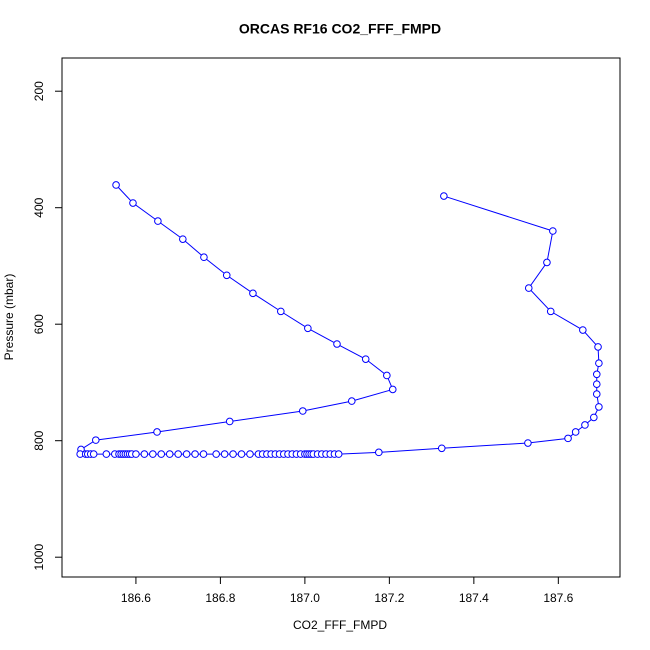 The height and width of the screenshot is (650, 650). I want to click on y-tick-label: 800, so click(39, 440).